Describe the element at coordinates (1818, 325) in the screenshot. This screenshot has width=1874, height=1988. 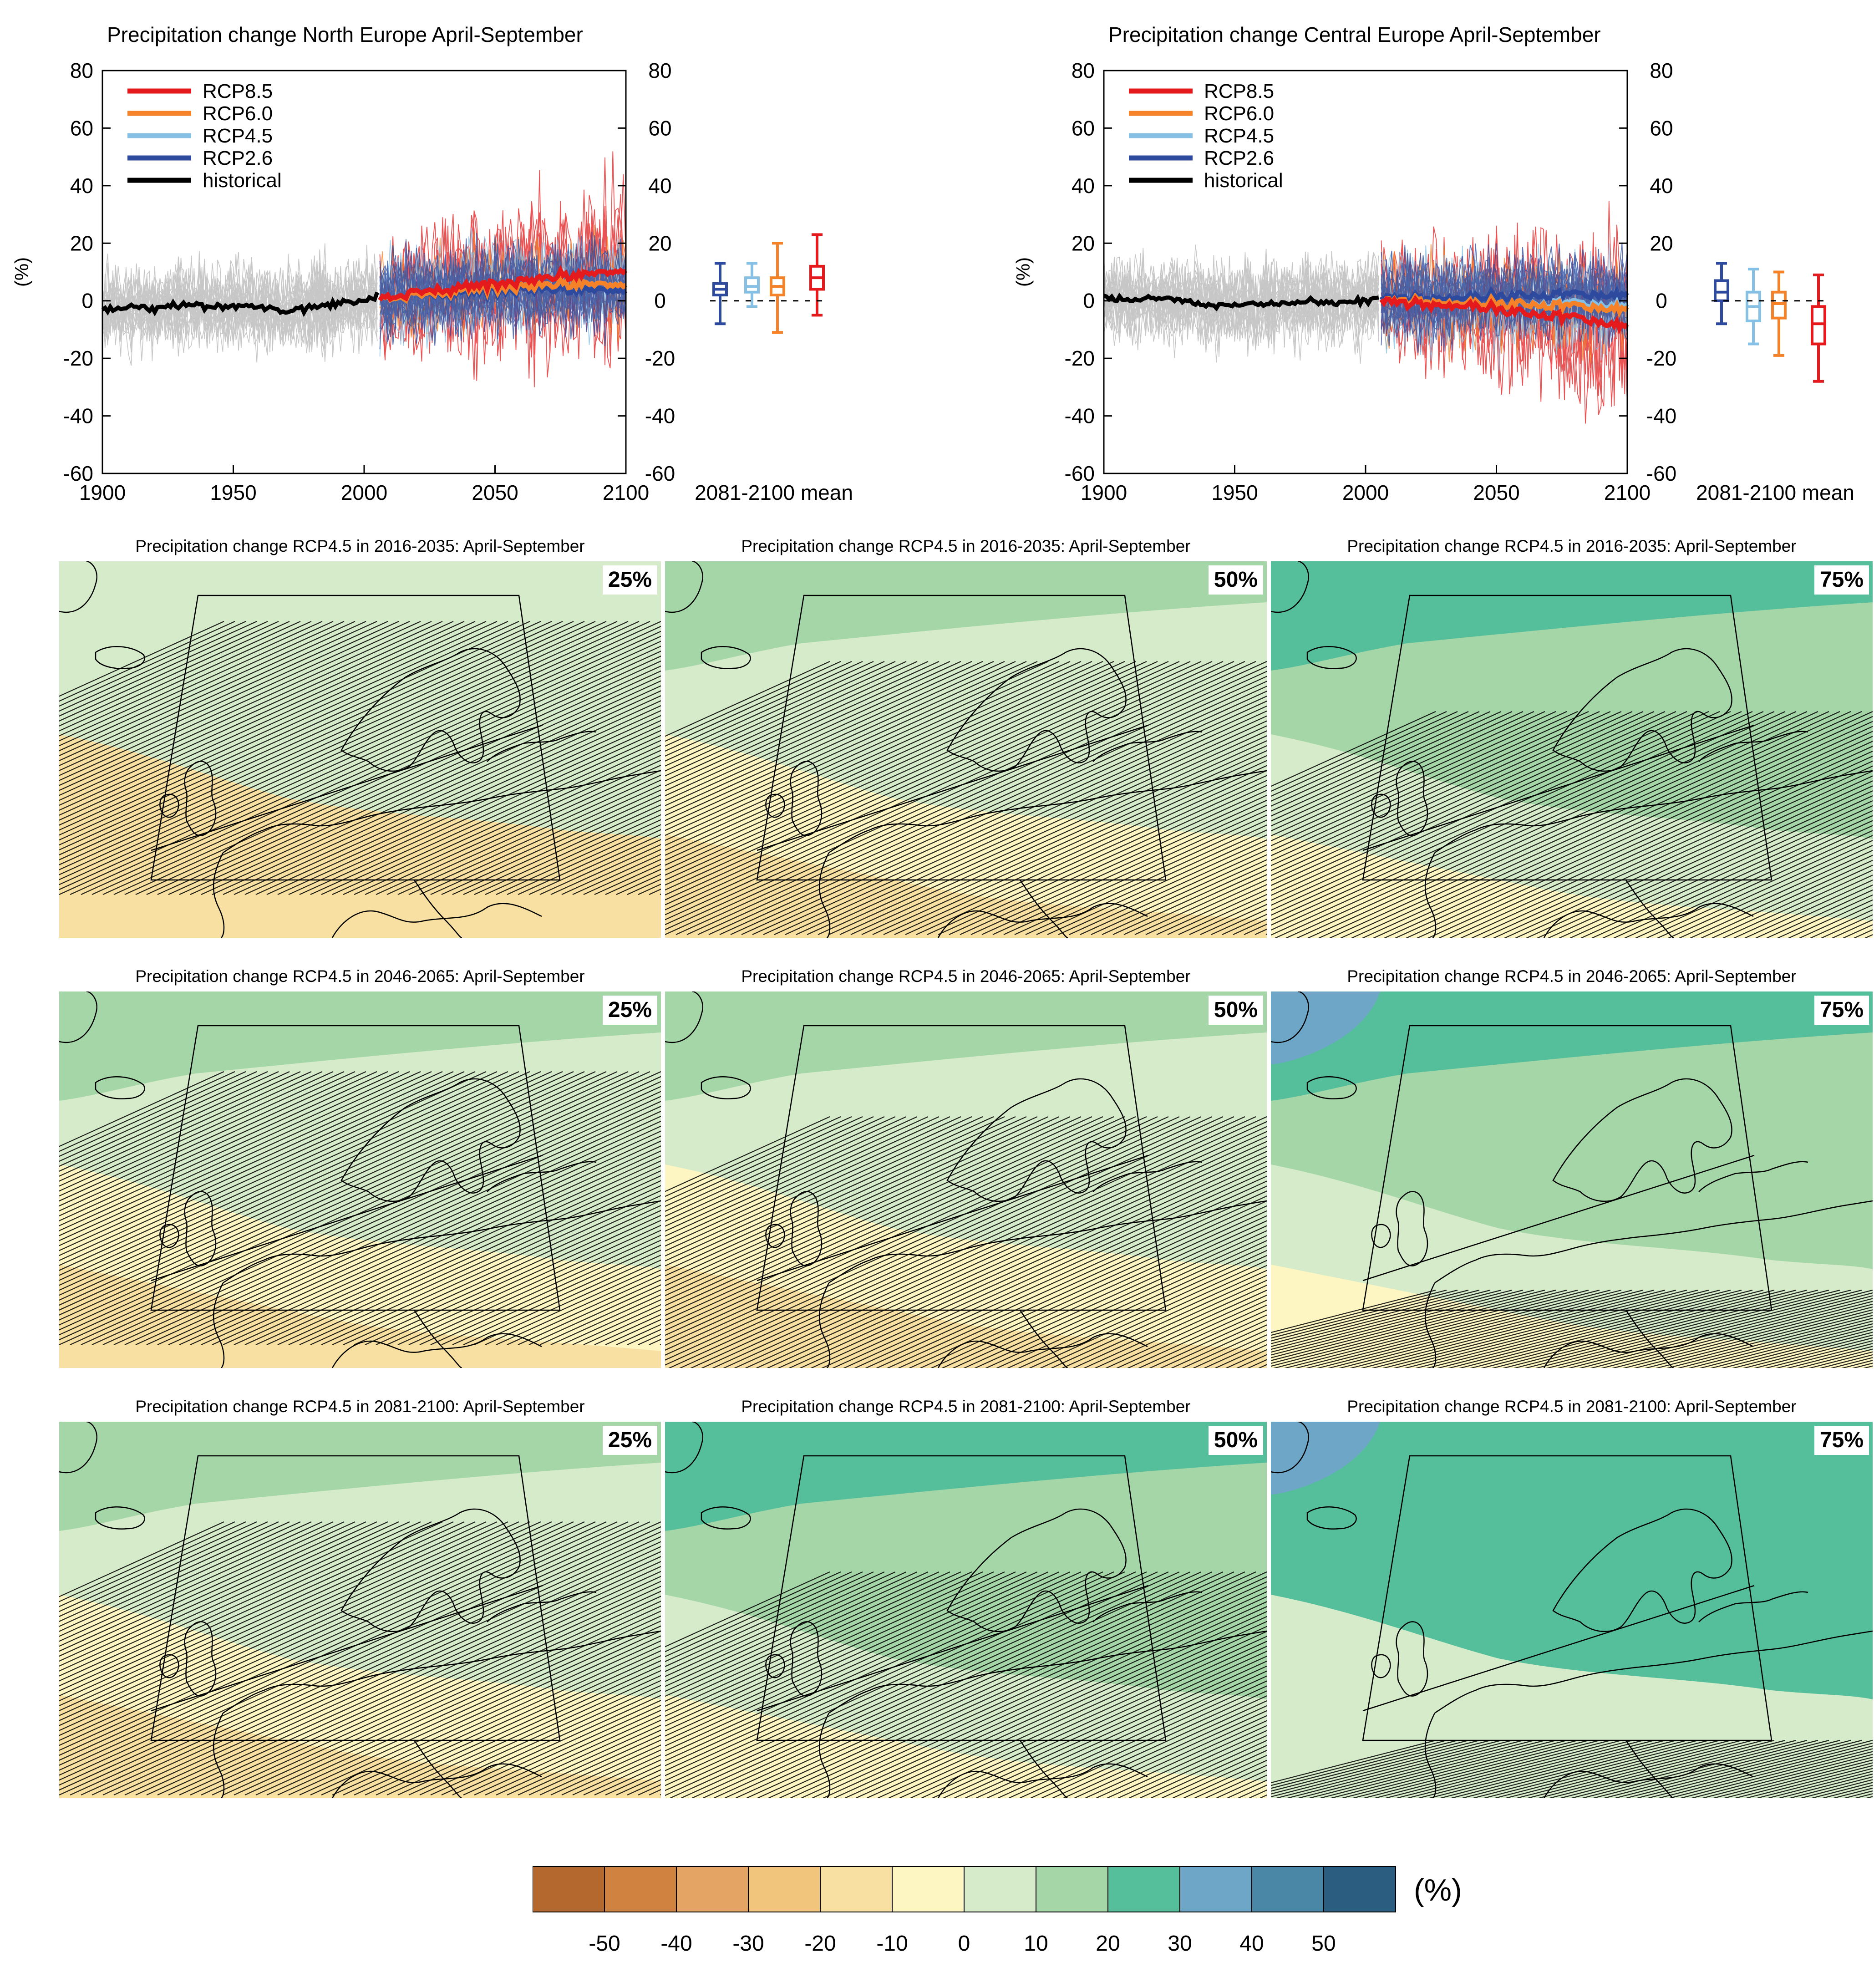
I see `boxplot-box` at that location.